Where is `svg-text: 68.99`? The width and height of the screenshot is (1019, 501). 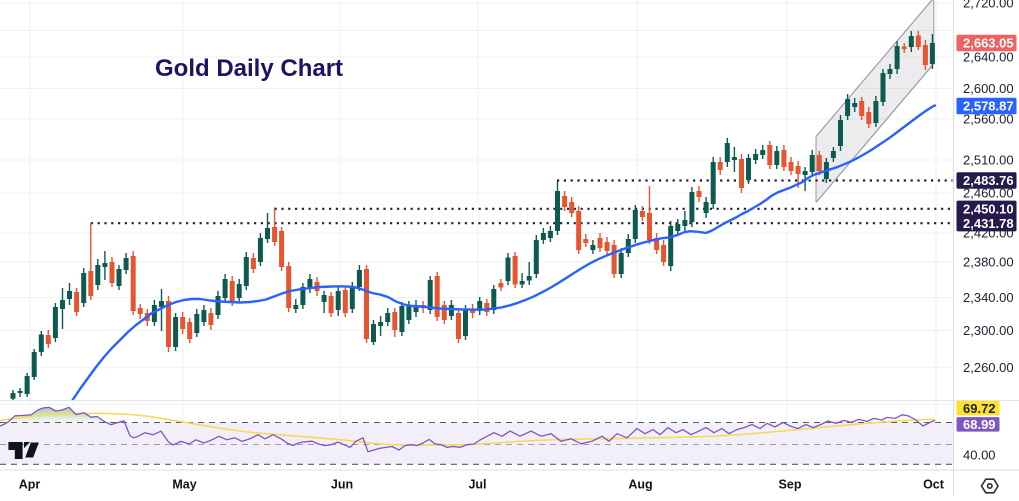
svg-text: 68.99 is located at coordinates (979, 424).